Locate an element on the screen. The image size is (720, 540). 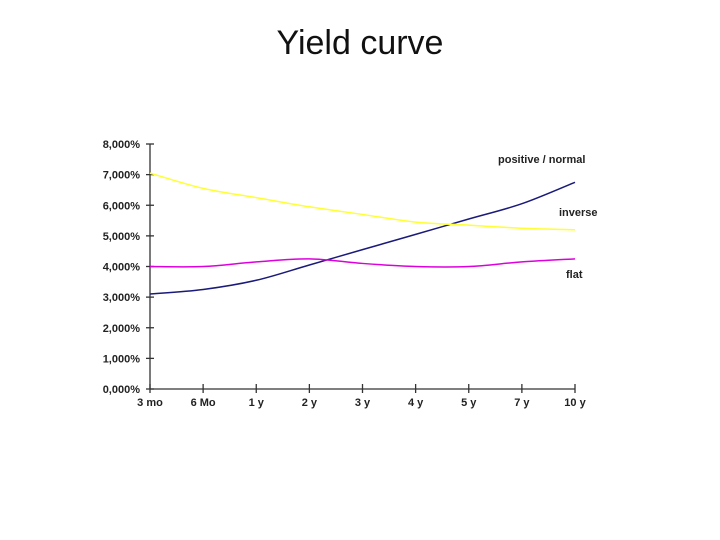
series-label-inverse: inverse is located at coordinates (578, 213).